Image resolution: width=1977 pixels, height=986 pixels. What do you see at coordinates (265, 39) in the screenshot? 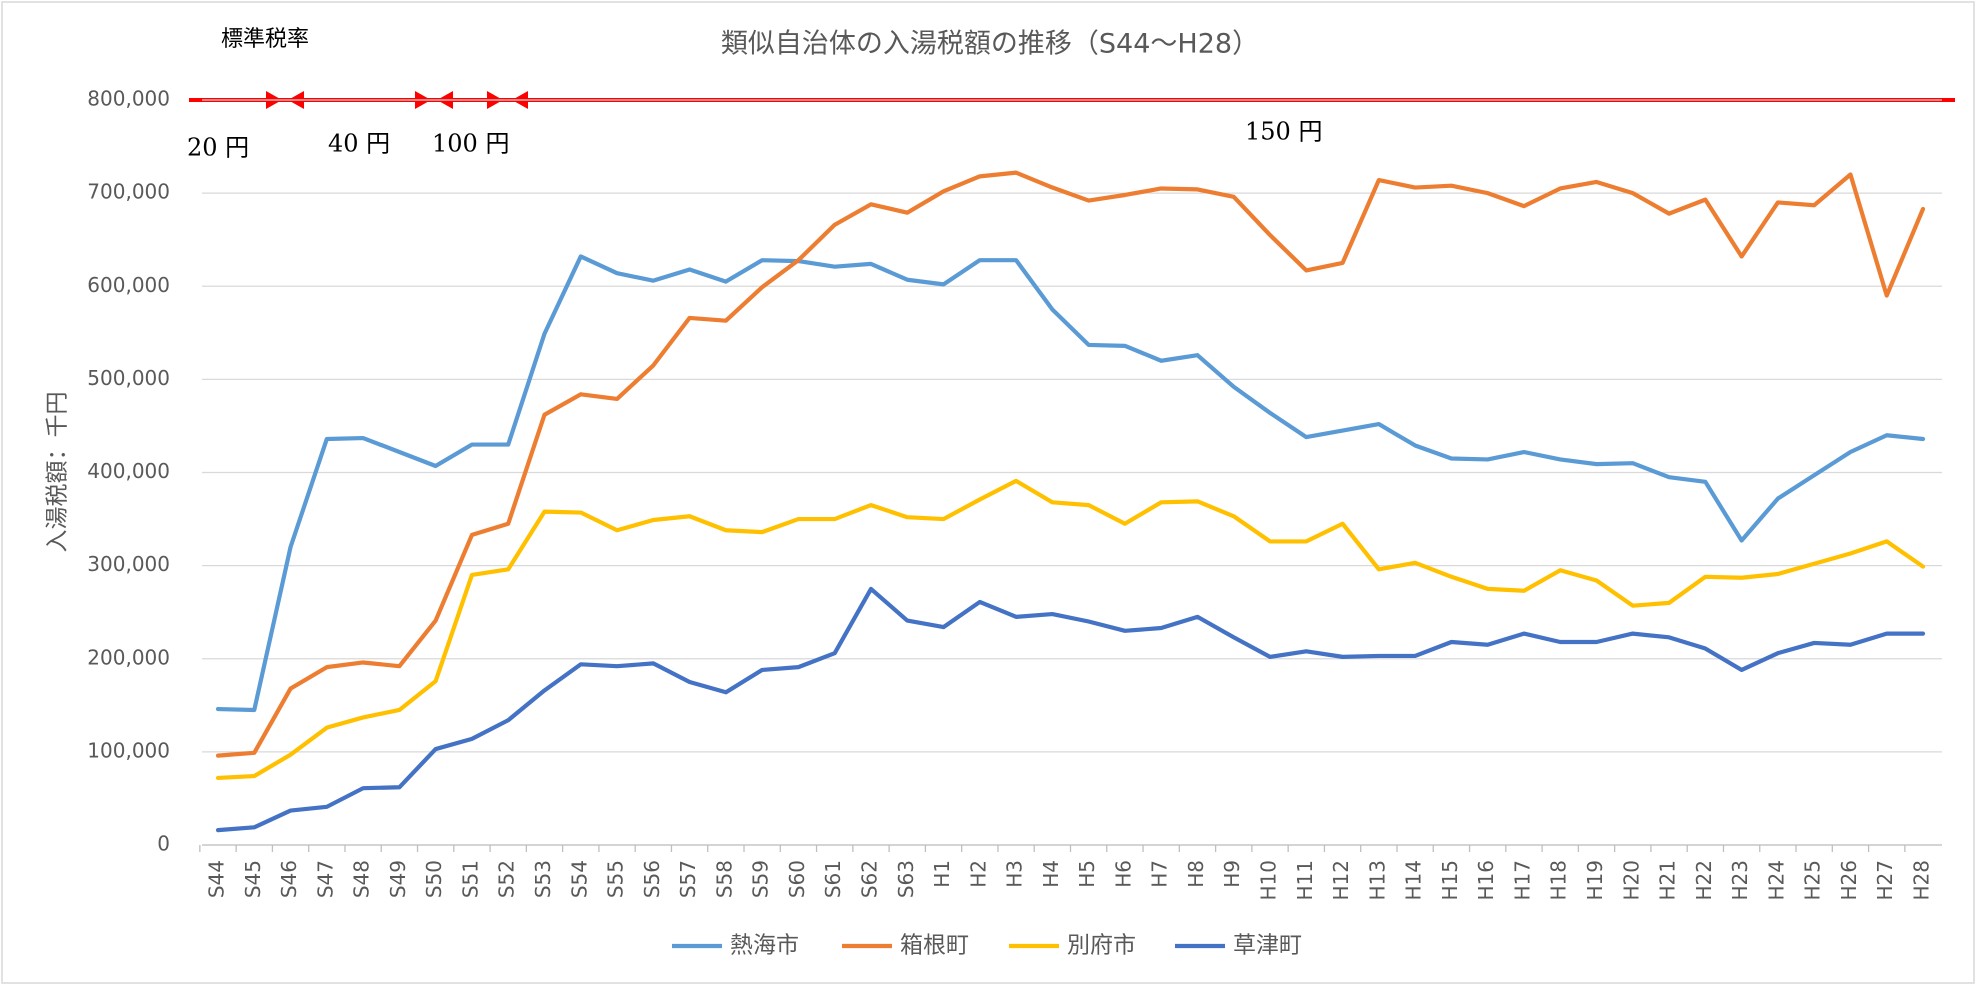
I see `annotation-header: 標準税率` at bounding box center [265, 39].